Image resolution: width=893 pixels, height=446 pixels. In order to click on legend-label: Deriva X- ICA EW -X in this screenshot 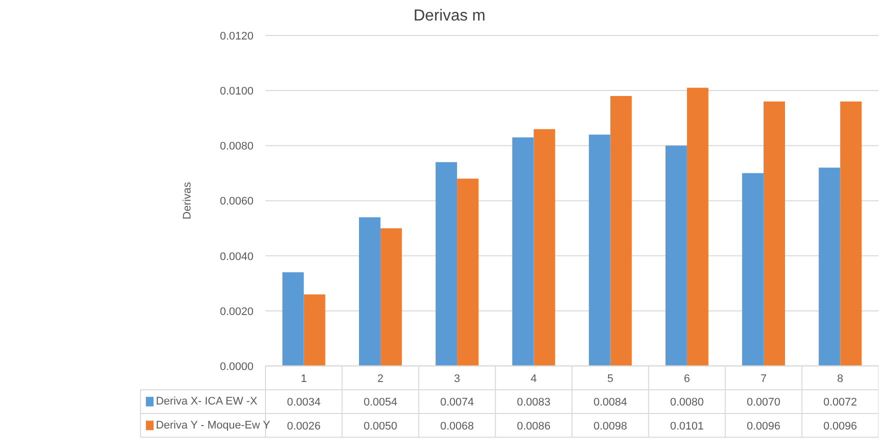, I will do `click(207, 402)`.